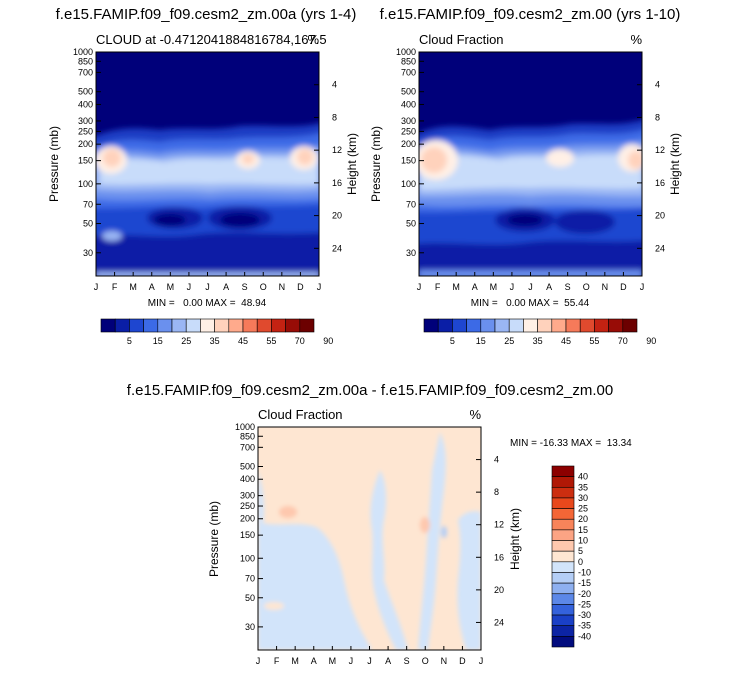 This screenshot has width=733, height=679. What do you see at coordinates (499, 590) in the screenshot?
I see `panel-3-height-tick-label: 20` at bounding box center [499, 590].